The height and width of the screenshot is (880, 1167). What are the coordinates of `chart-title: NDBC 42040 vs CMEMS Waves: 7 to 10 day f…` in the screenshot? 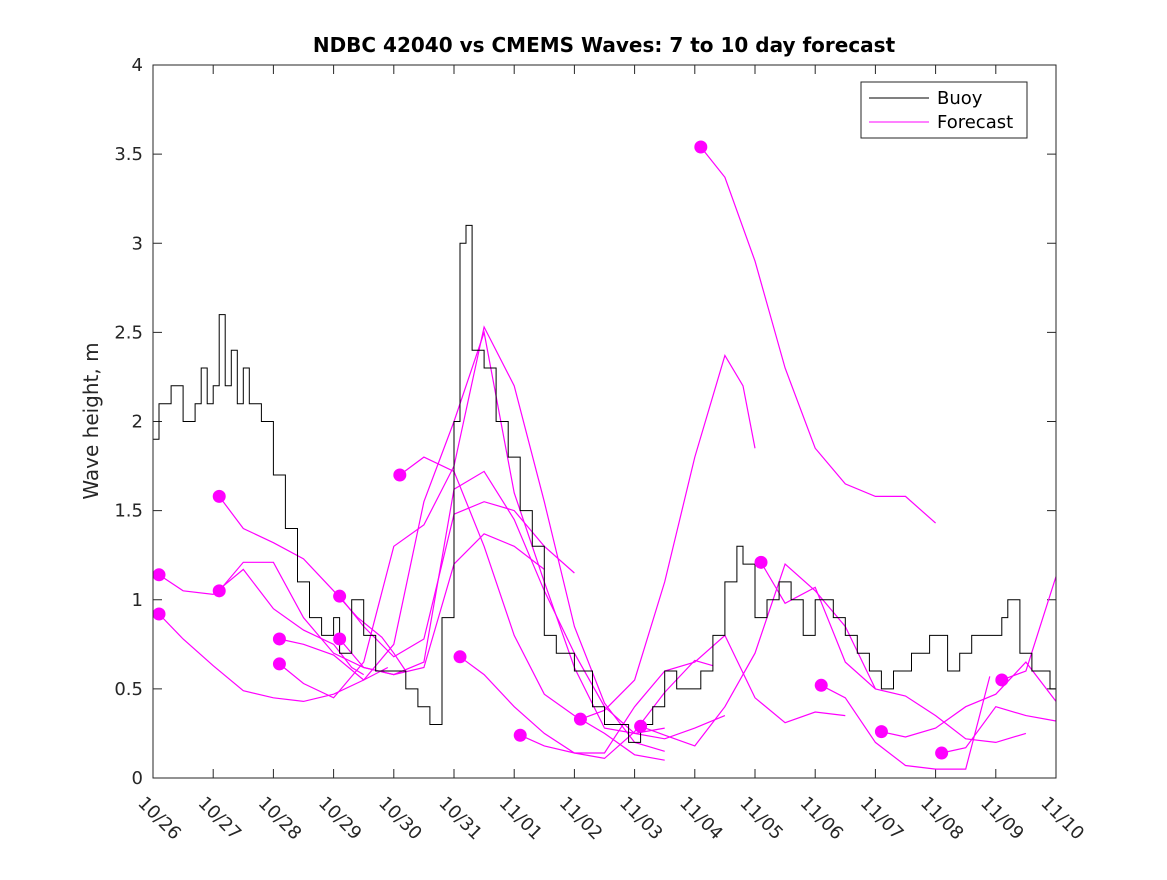 It's located at (604, 45).